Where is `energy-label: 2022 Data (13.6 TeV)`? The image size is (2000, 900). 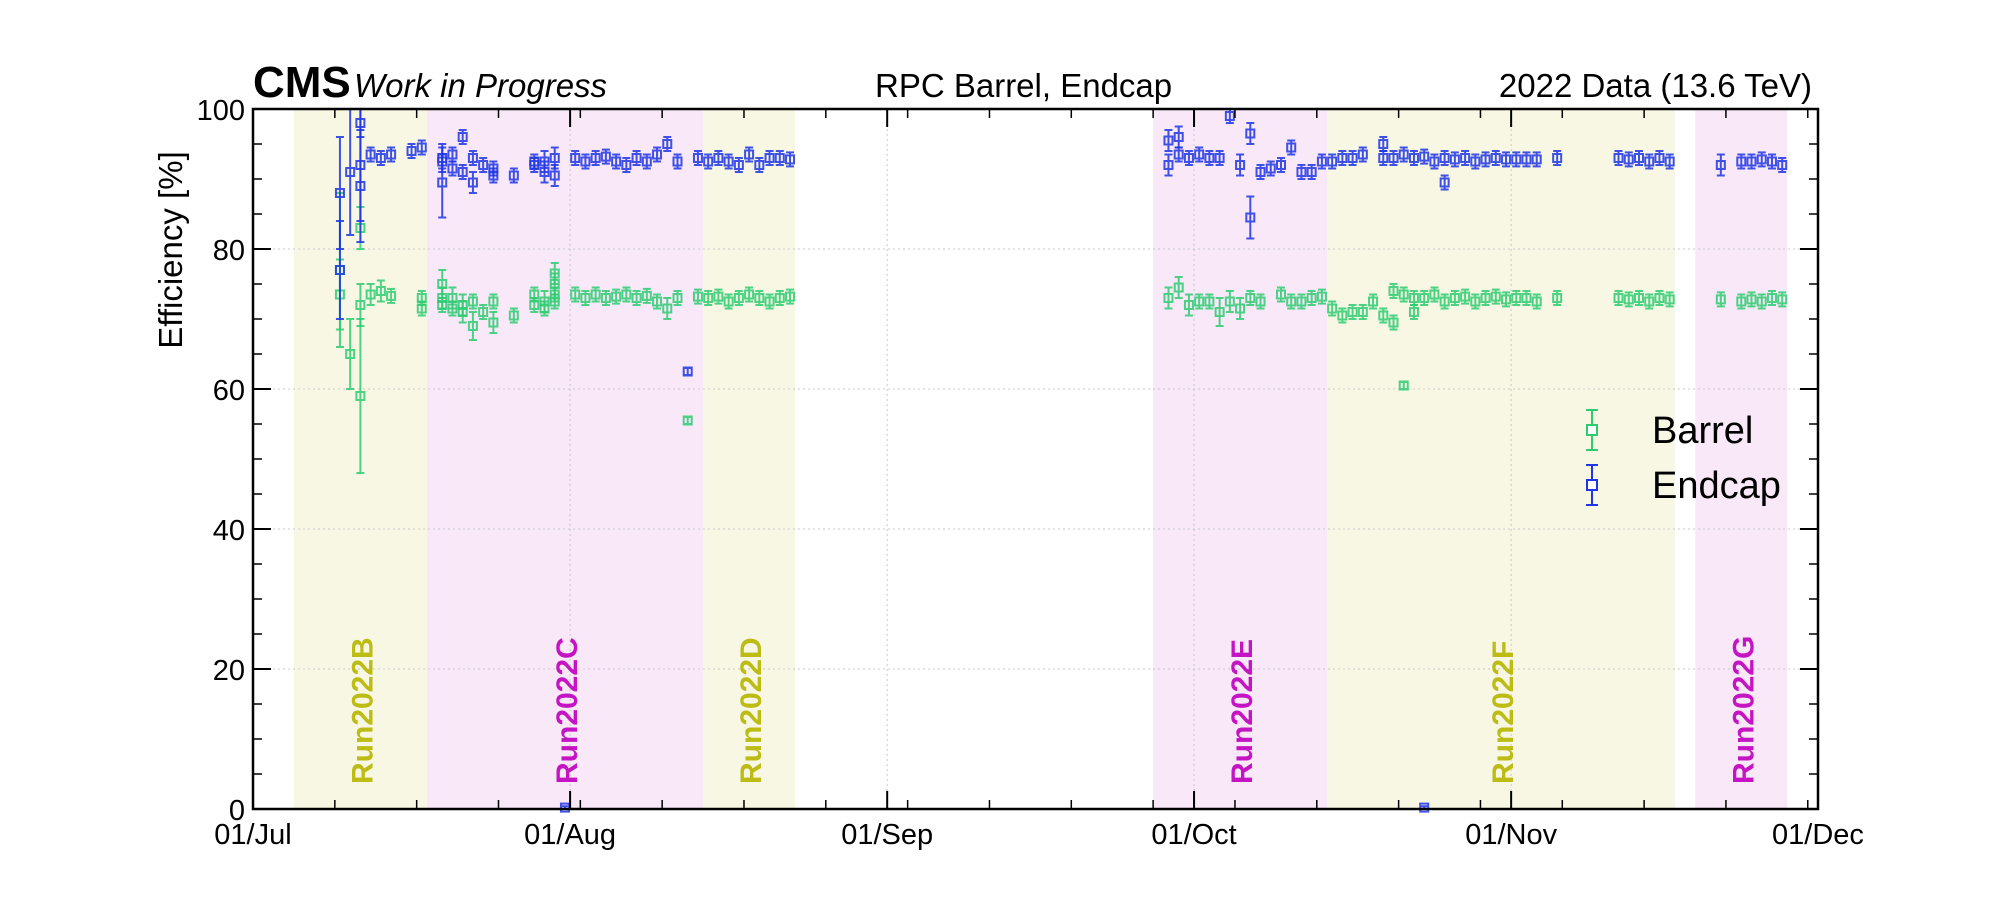 energy-label: 2022 Data (13.6 TeV) is located at coordinates (1655, 85).